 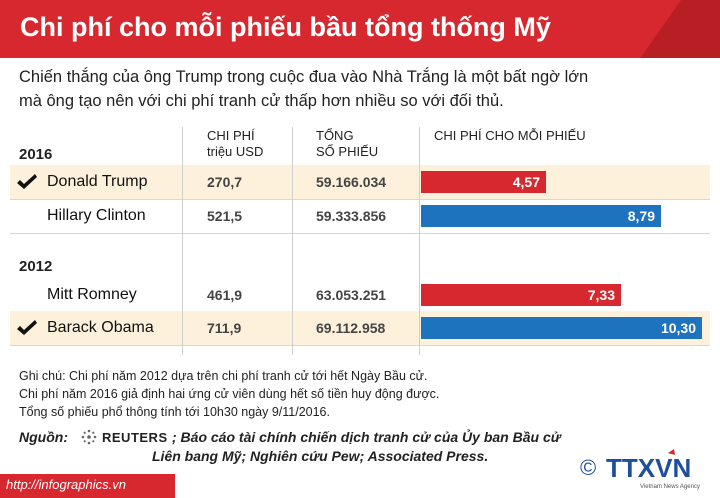 What do you see at coordinates (347, 151) in the screenshot?
I see `col-head-votes-line2: SỐ PHIẾU` at bounding box center [347, 151].